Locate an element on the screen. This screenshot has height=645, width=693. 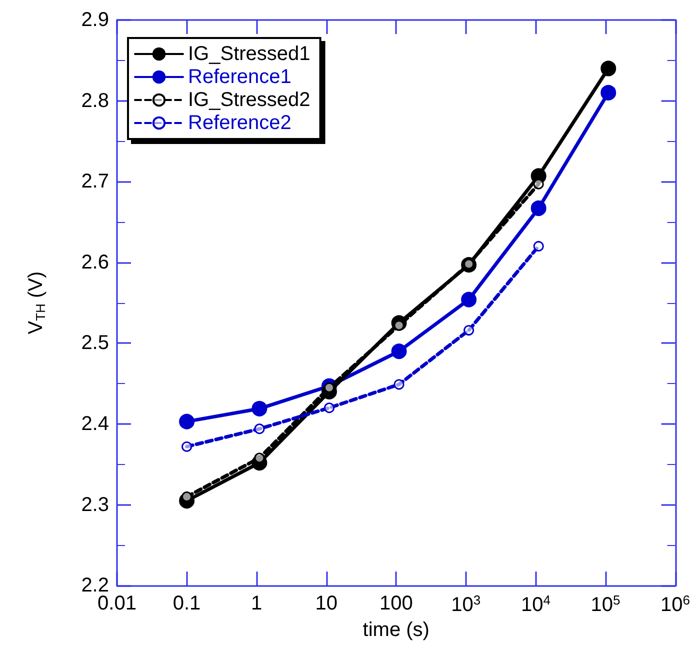
legend-label: IG_Stressed1 is located at coordinates (249, 54).